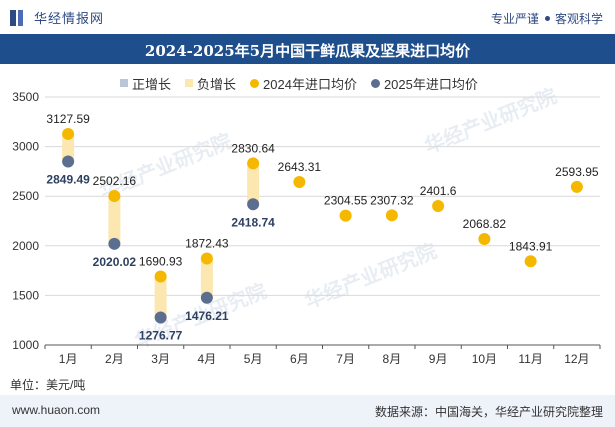 This screenshot has width=615, height=427. What do you see at coordinates (25, 345) in the screenshot?
I see `y-tick-label: 1000` at bounding box center [25, 345].